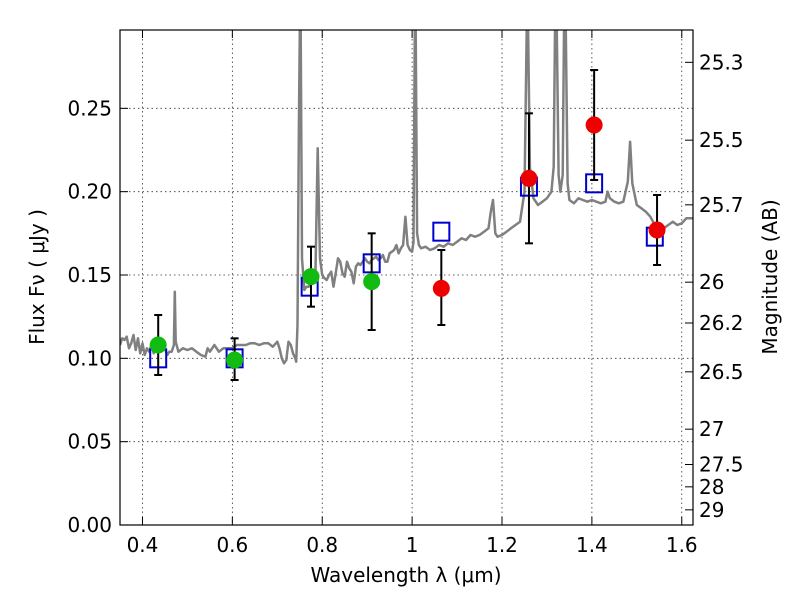  I want to click on x-tick-label: 0.6, so click(232, 545).